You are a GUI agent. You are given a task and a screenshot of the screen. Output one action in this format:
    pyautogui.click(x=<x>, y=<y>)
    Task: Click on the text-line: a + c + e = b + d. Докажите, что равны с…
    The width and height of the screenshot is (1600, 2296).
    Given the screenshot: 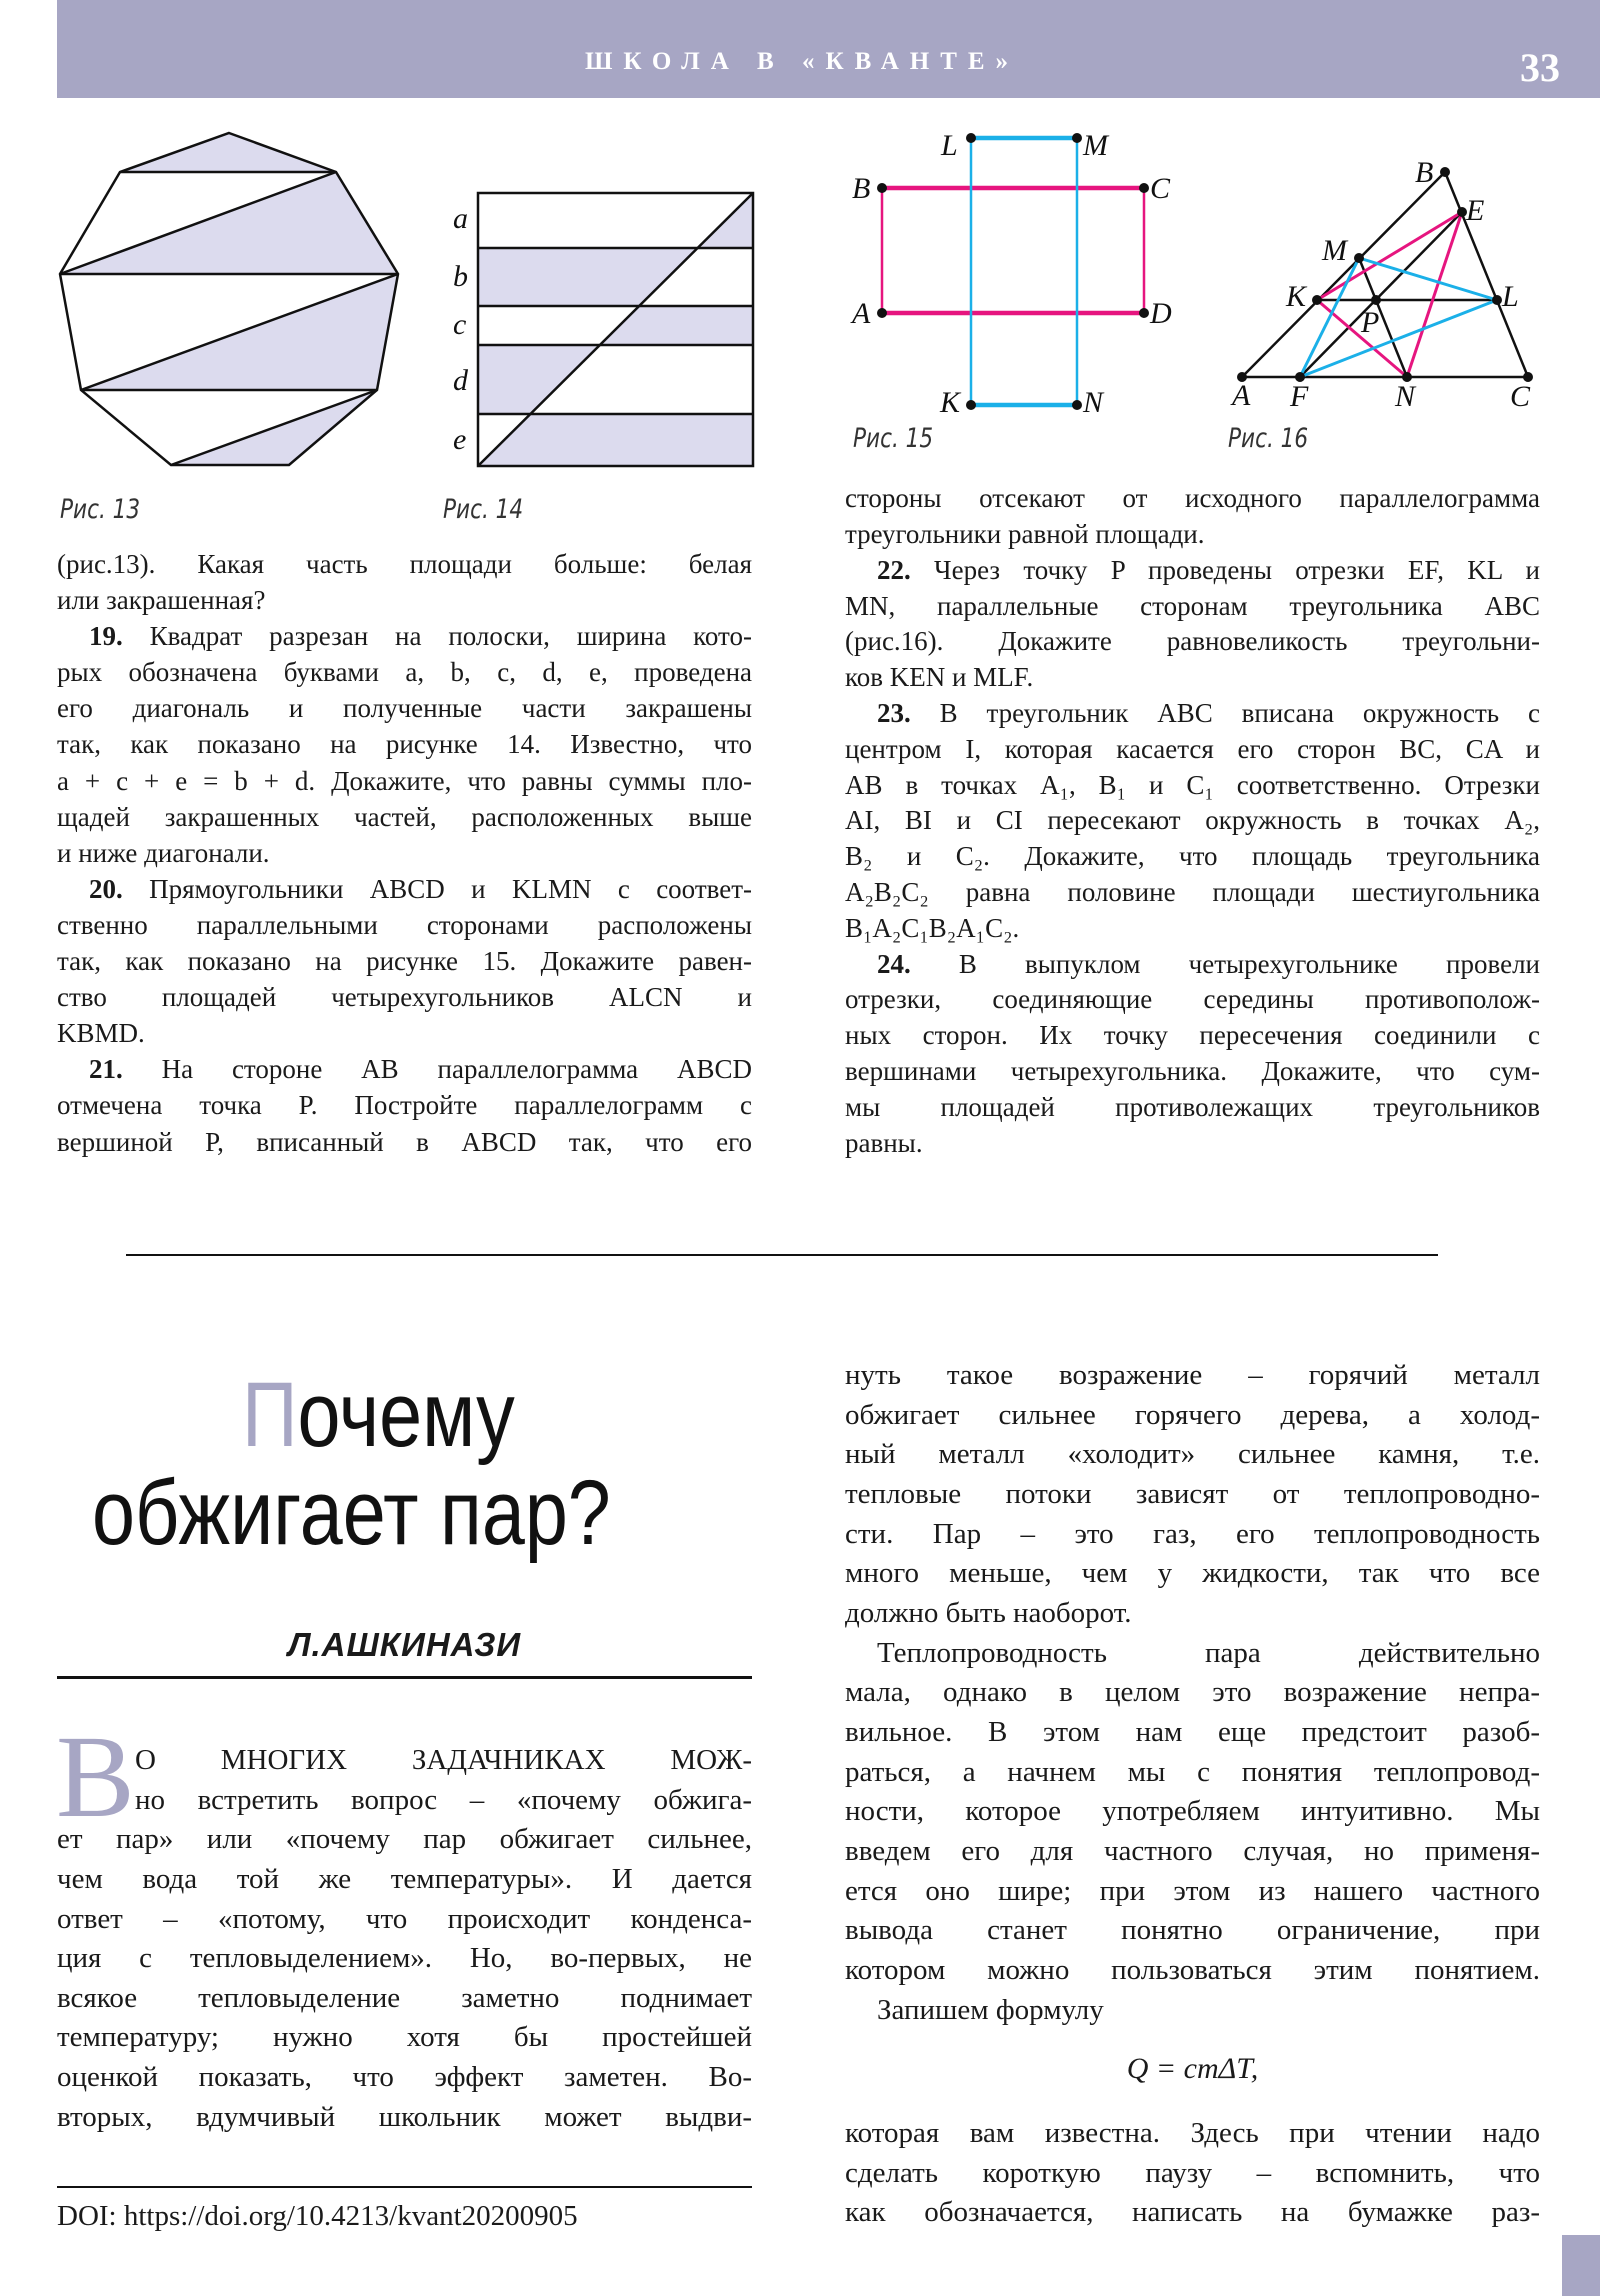 What is the action you would take?
    pyautogui.click(x=404, y=780)
    